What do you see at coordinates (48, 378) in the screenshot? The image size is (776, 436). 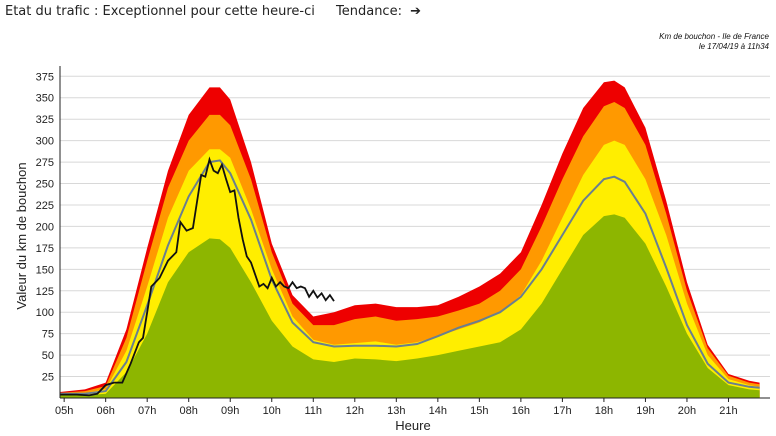 I see `y-tick-label-25: 25` at bounding box center [48, 378].